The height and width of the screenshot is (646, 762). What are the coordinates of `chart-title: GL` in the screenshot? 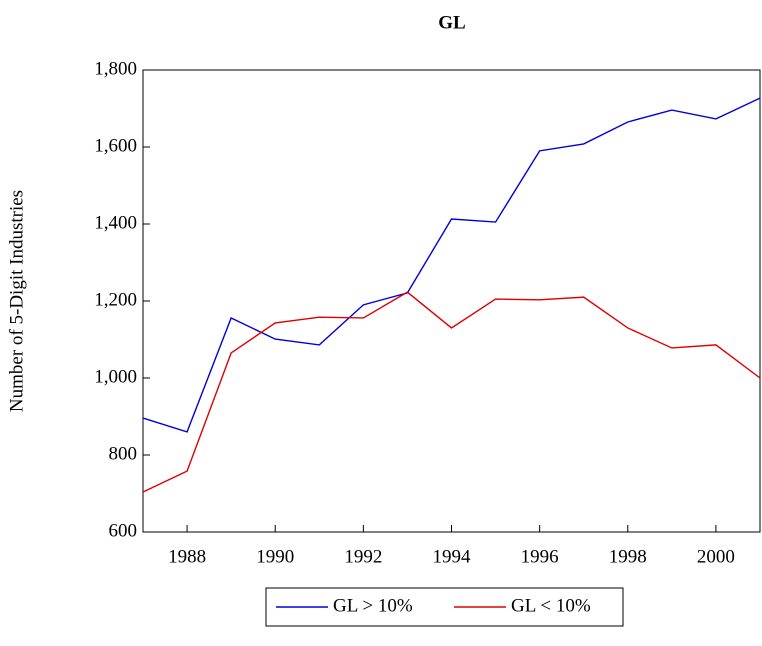 It's located at (451, 22).